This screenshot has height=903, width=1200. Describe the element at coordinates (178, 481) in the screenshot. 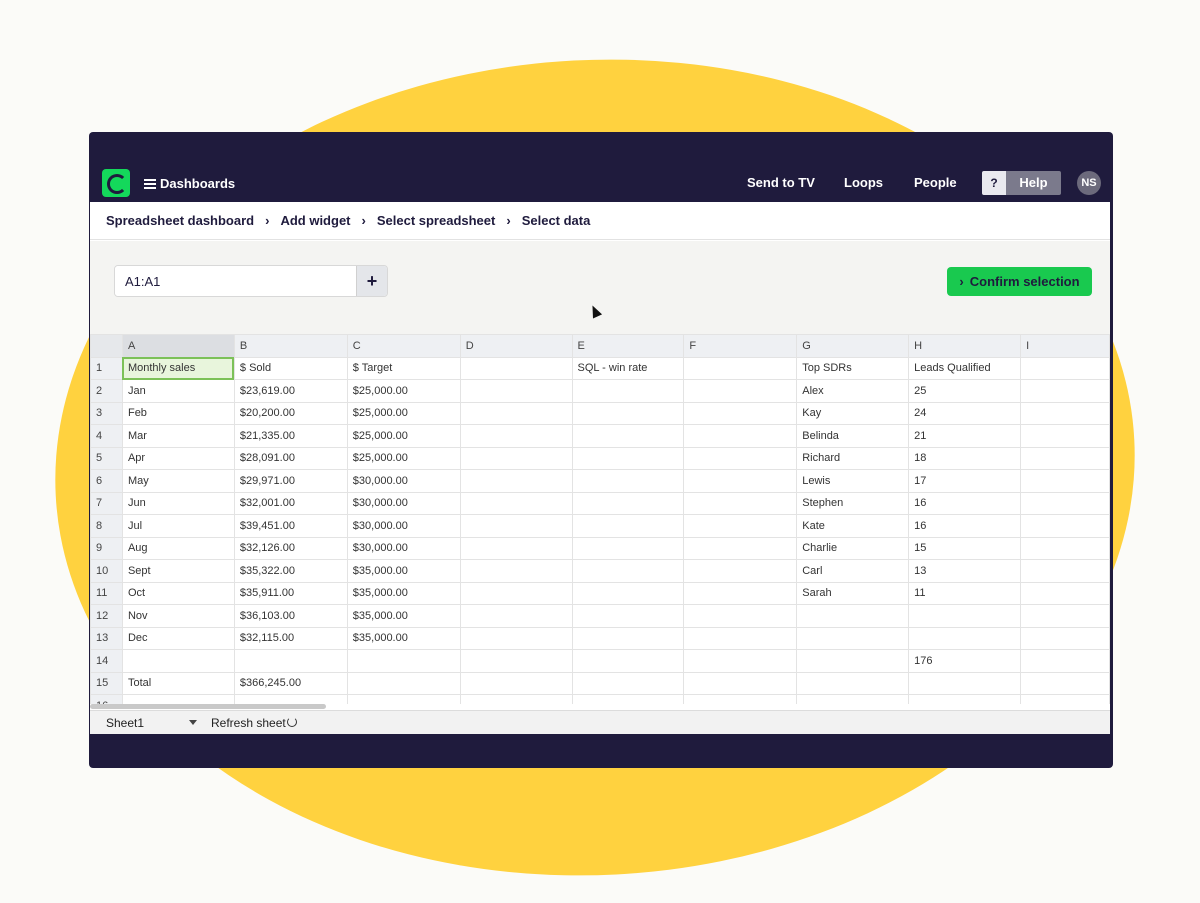

I see `sheet-cell: May` at that location.